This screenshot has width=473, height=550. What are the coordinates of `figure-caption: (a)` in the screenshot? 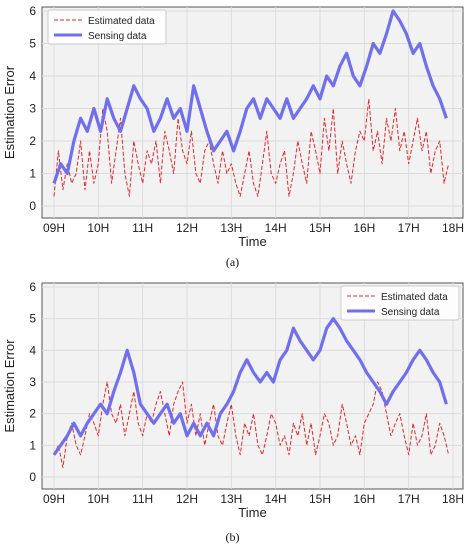 It's located at (232, 262).